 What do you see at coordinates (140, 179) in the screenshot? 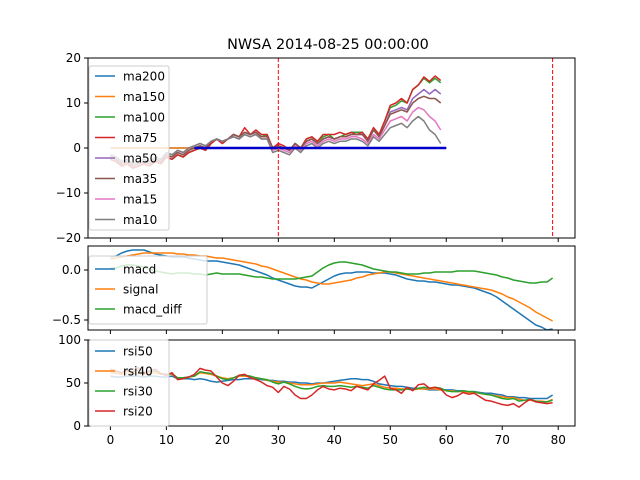
I see `legend-label-ma35: ma35` at bounding box center [140, 179].